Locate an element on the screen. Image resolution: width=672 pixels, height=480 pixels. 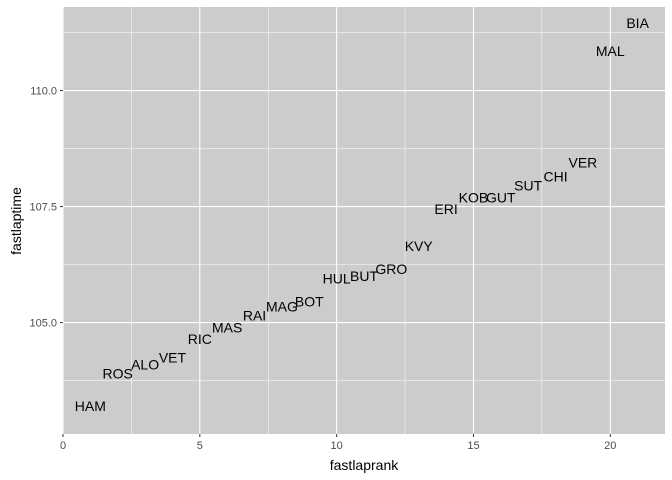
point-label: ROS is located at coordinates (118, 374).